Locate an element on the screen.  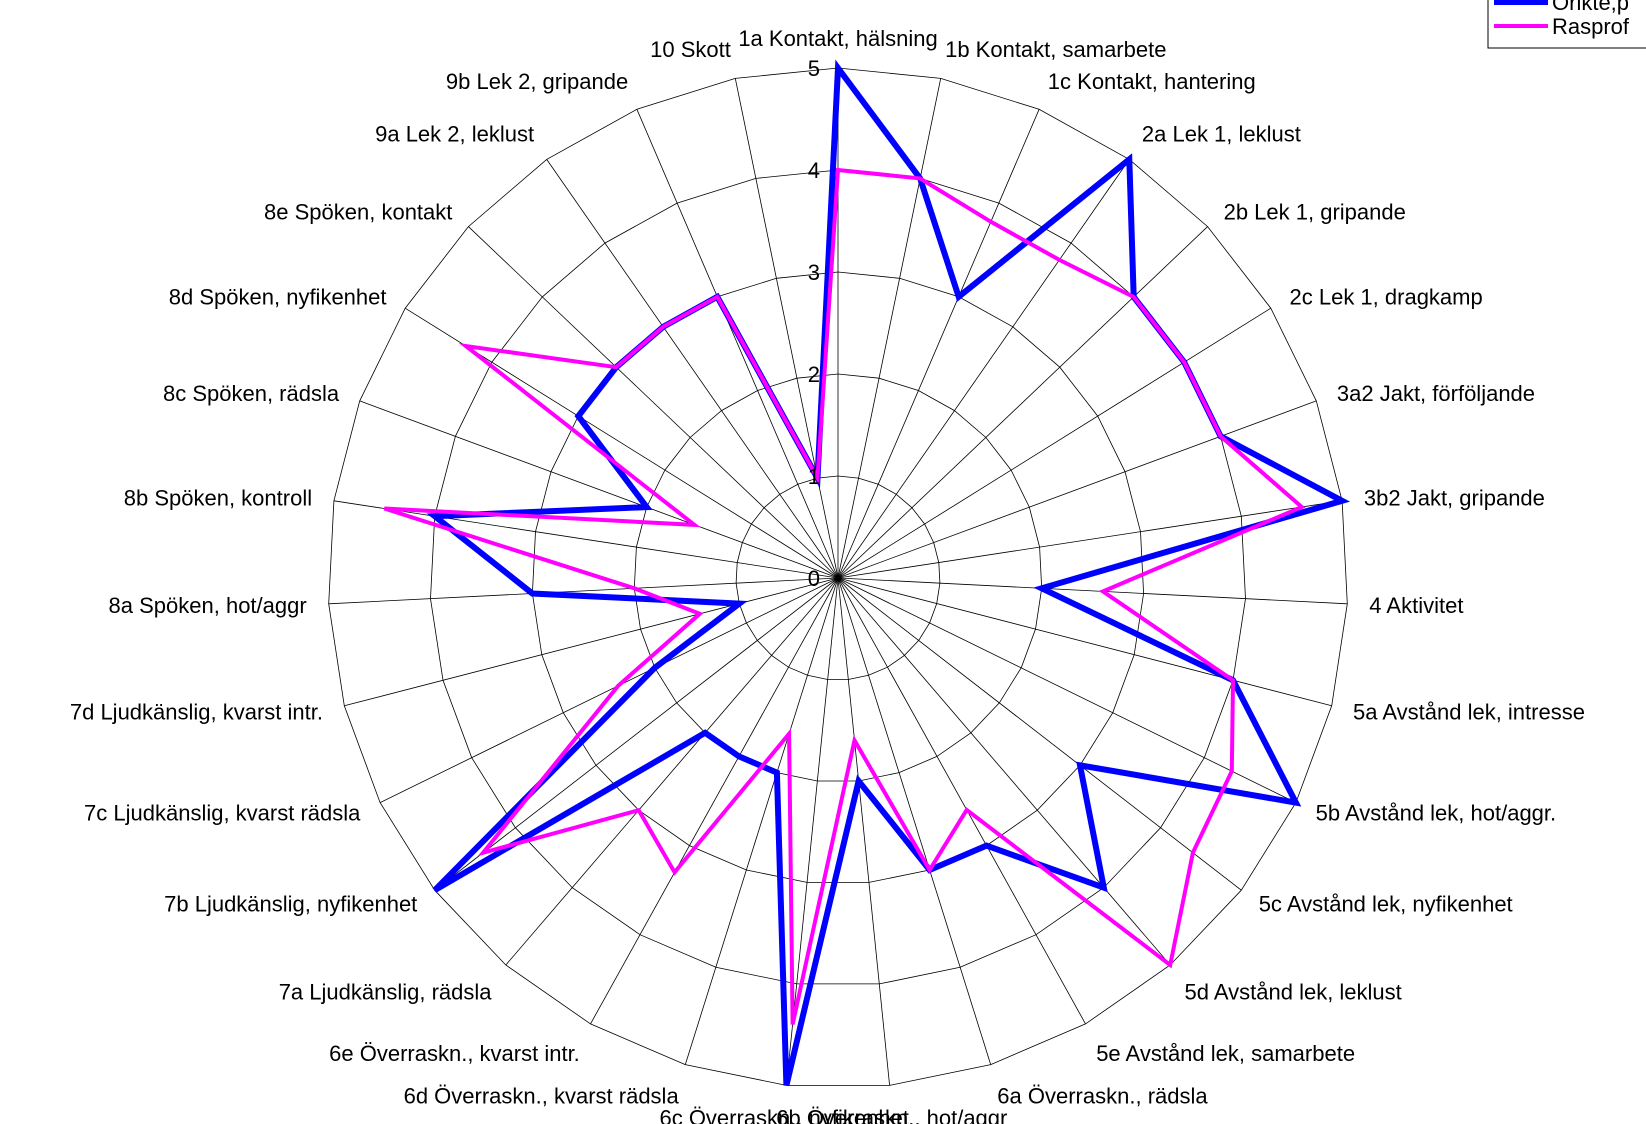
tick-label: 1 is located at coordinates (814, 476).